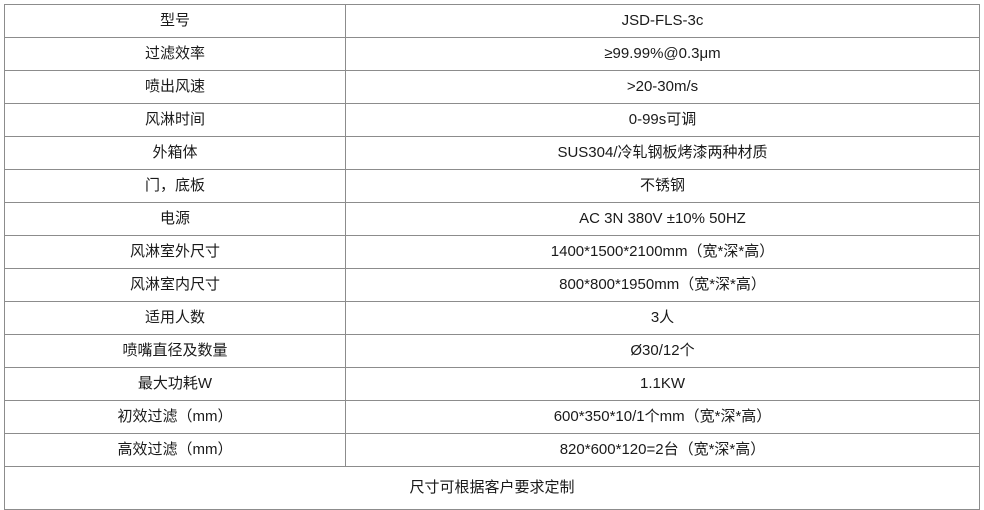 Image resolution: width=984 pixels, height=510 pixels. Describe the element at coordinates (662, 384) in the screenshot. I see `spec-value: 1.1KW` at that location.